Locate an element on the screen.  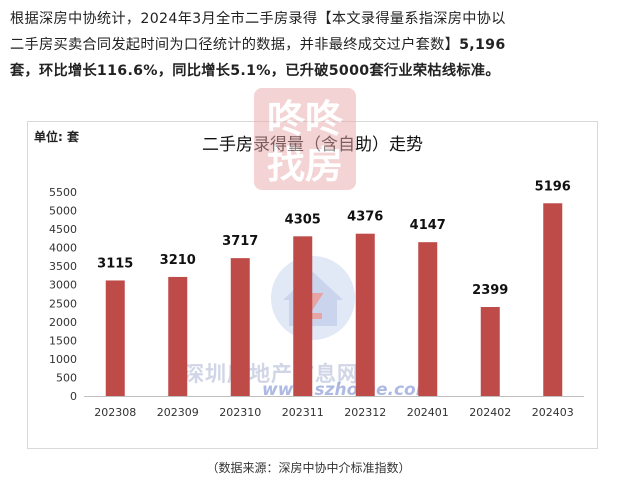
y-tick-label: 0 is located at coordinates (73, 396).